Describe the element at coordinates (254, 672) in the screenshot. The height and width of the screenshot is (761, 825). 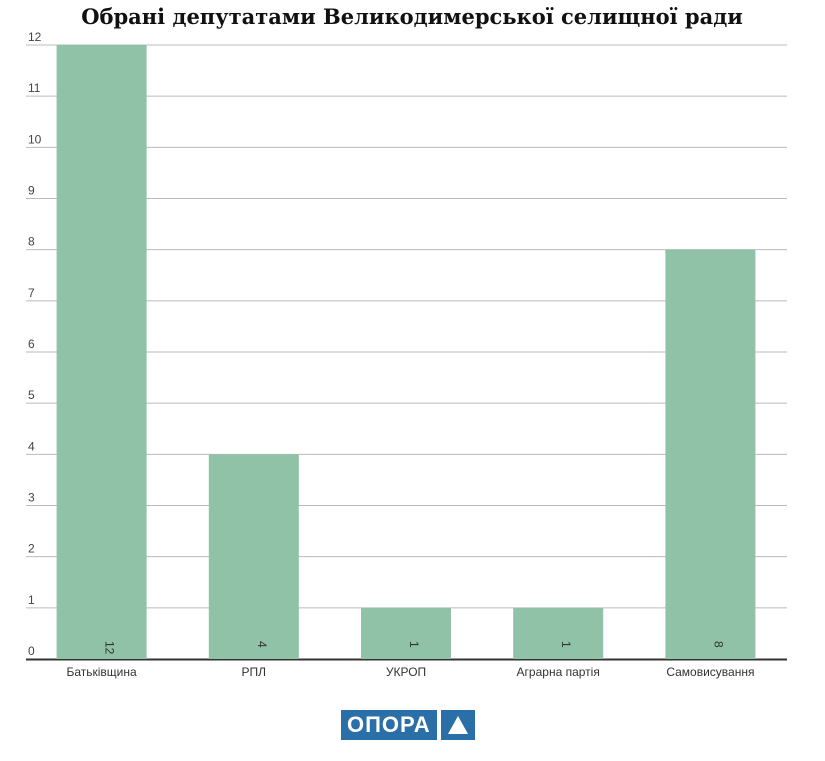
I see `category-label: РПЛ` at that location.